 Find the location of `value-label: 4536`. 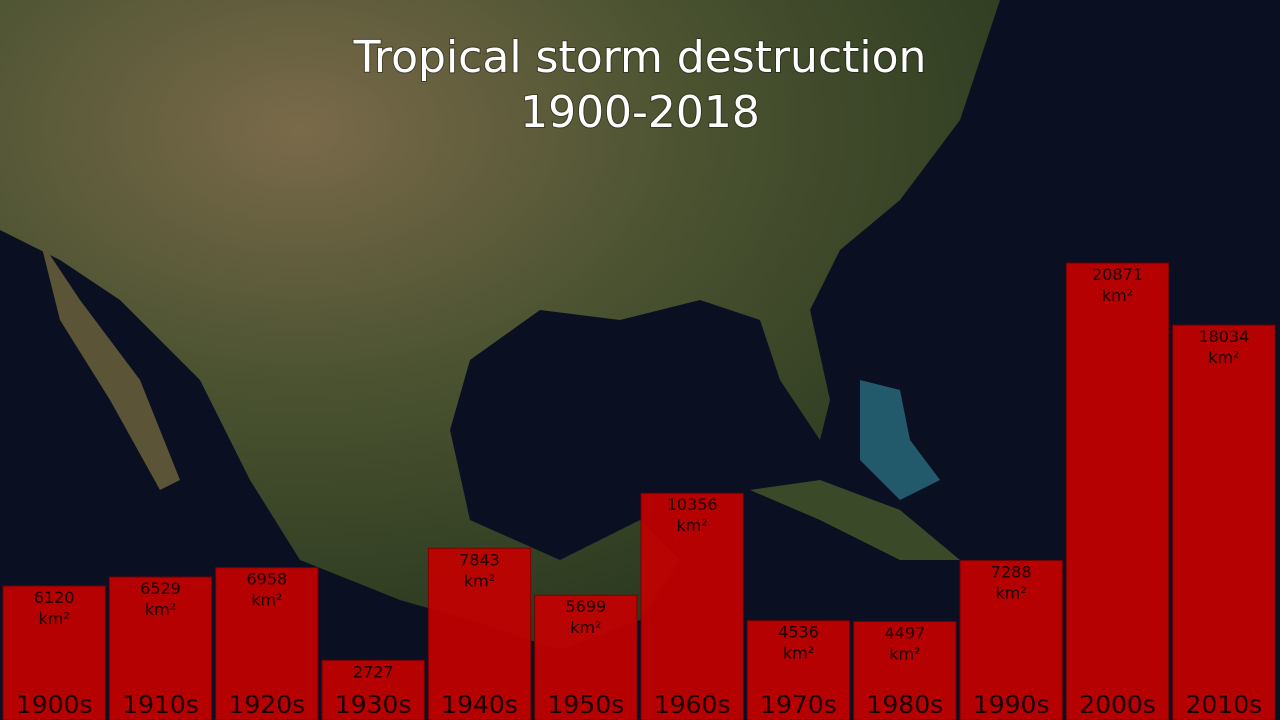

value-label: 4536 is located at coordinates (798, 632).